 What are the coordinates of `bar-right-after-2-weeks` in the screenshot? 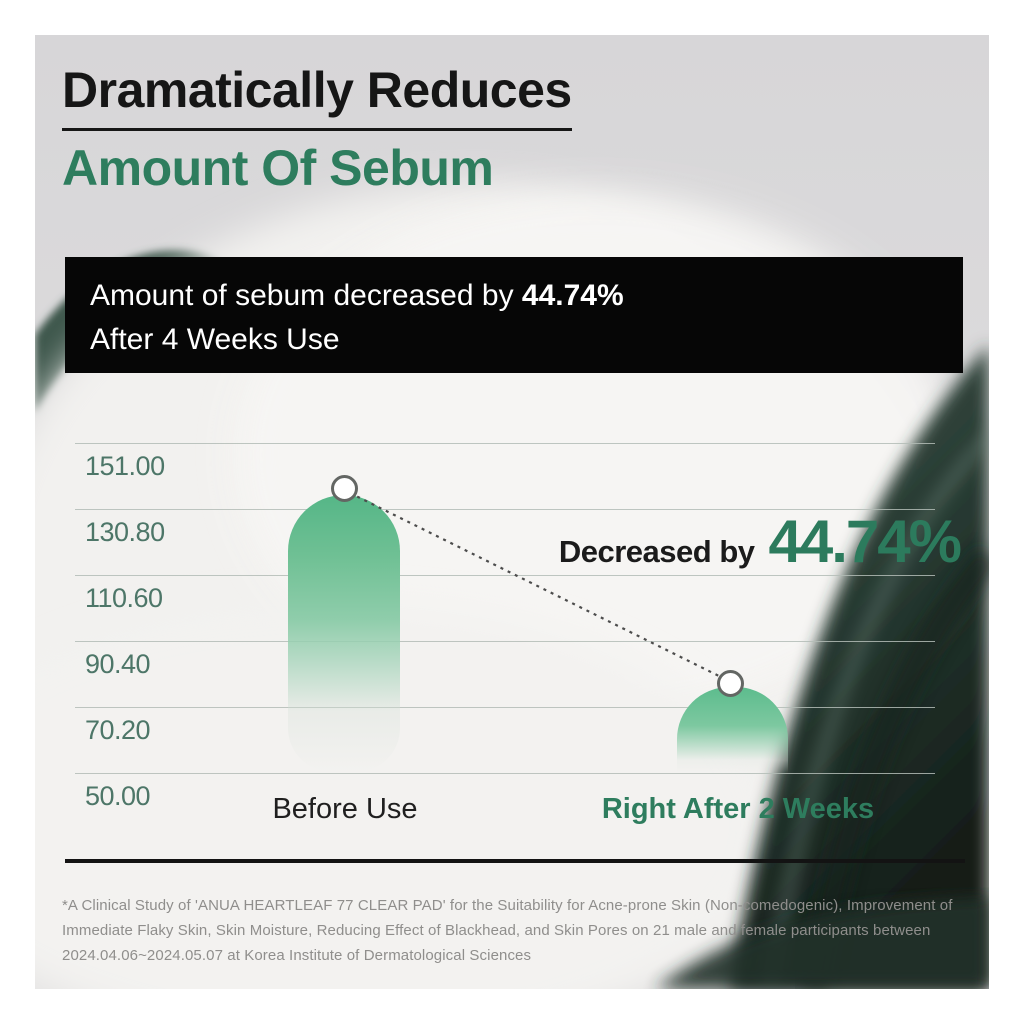 It's located at (732, 730).